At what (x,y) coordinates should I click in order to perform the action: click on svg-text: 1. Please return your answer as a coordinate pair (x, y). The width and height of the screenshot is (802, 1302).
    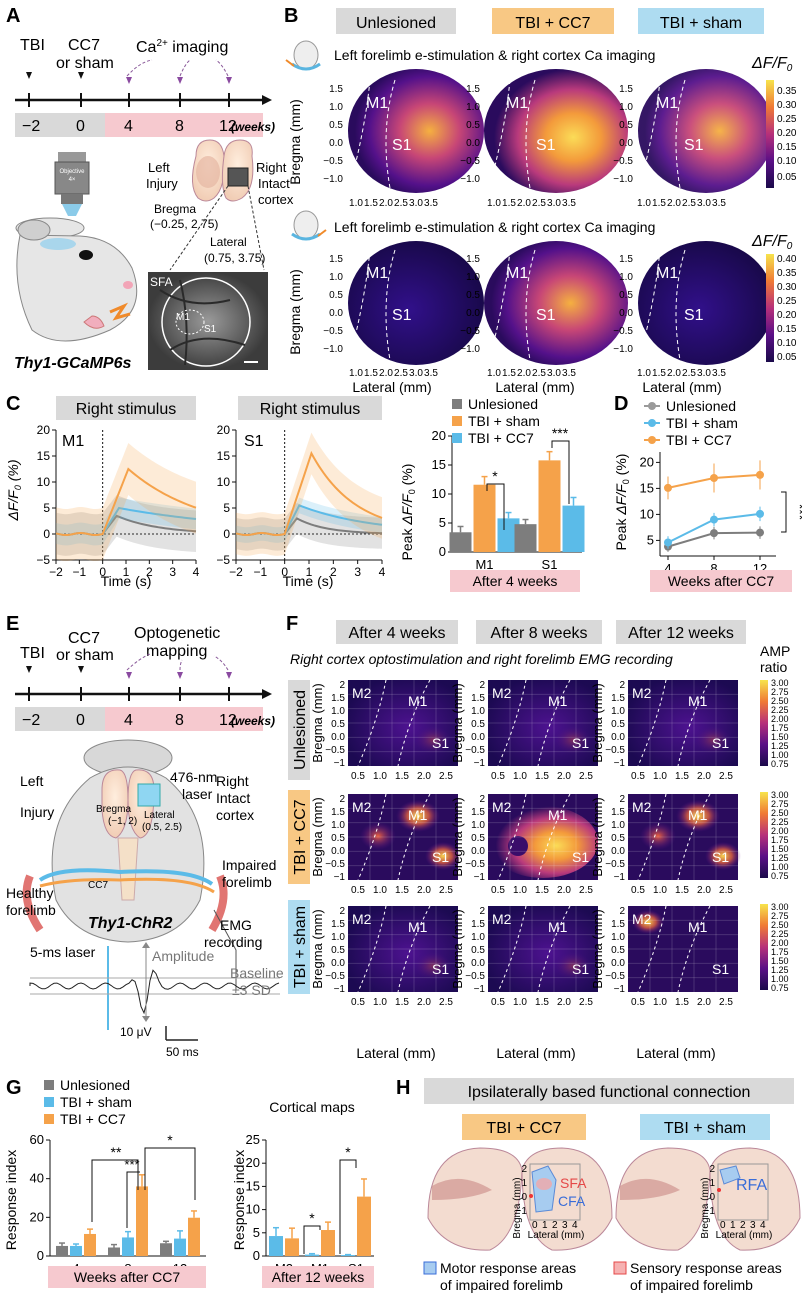
    Looking at the image, I should click on (733, 1225).